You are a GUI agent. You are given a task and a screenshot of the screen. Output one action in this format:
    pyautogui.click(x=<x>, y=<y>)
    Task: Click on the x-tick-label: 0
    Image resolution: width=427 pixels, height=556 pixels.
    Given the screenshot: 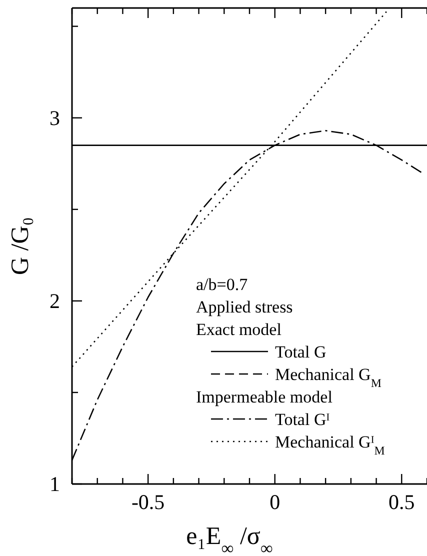 What is the action you would take?
    pyautogui.click(x=275, y=502)
    